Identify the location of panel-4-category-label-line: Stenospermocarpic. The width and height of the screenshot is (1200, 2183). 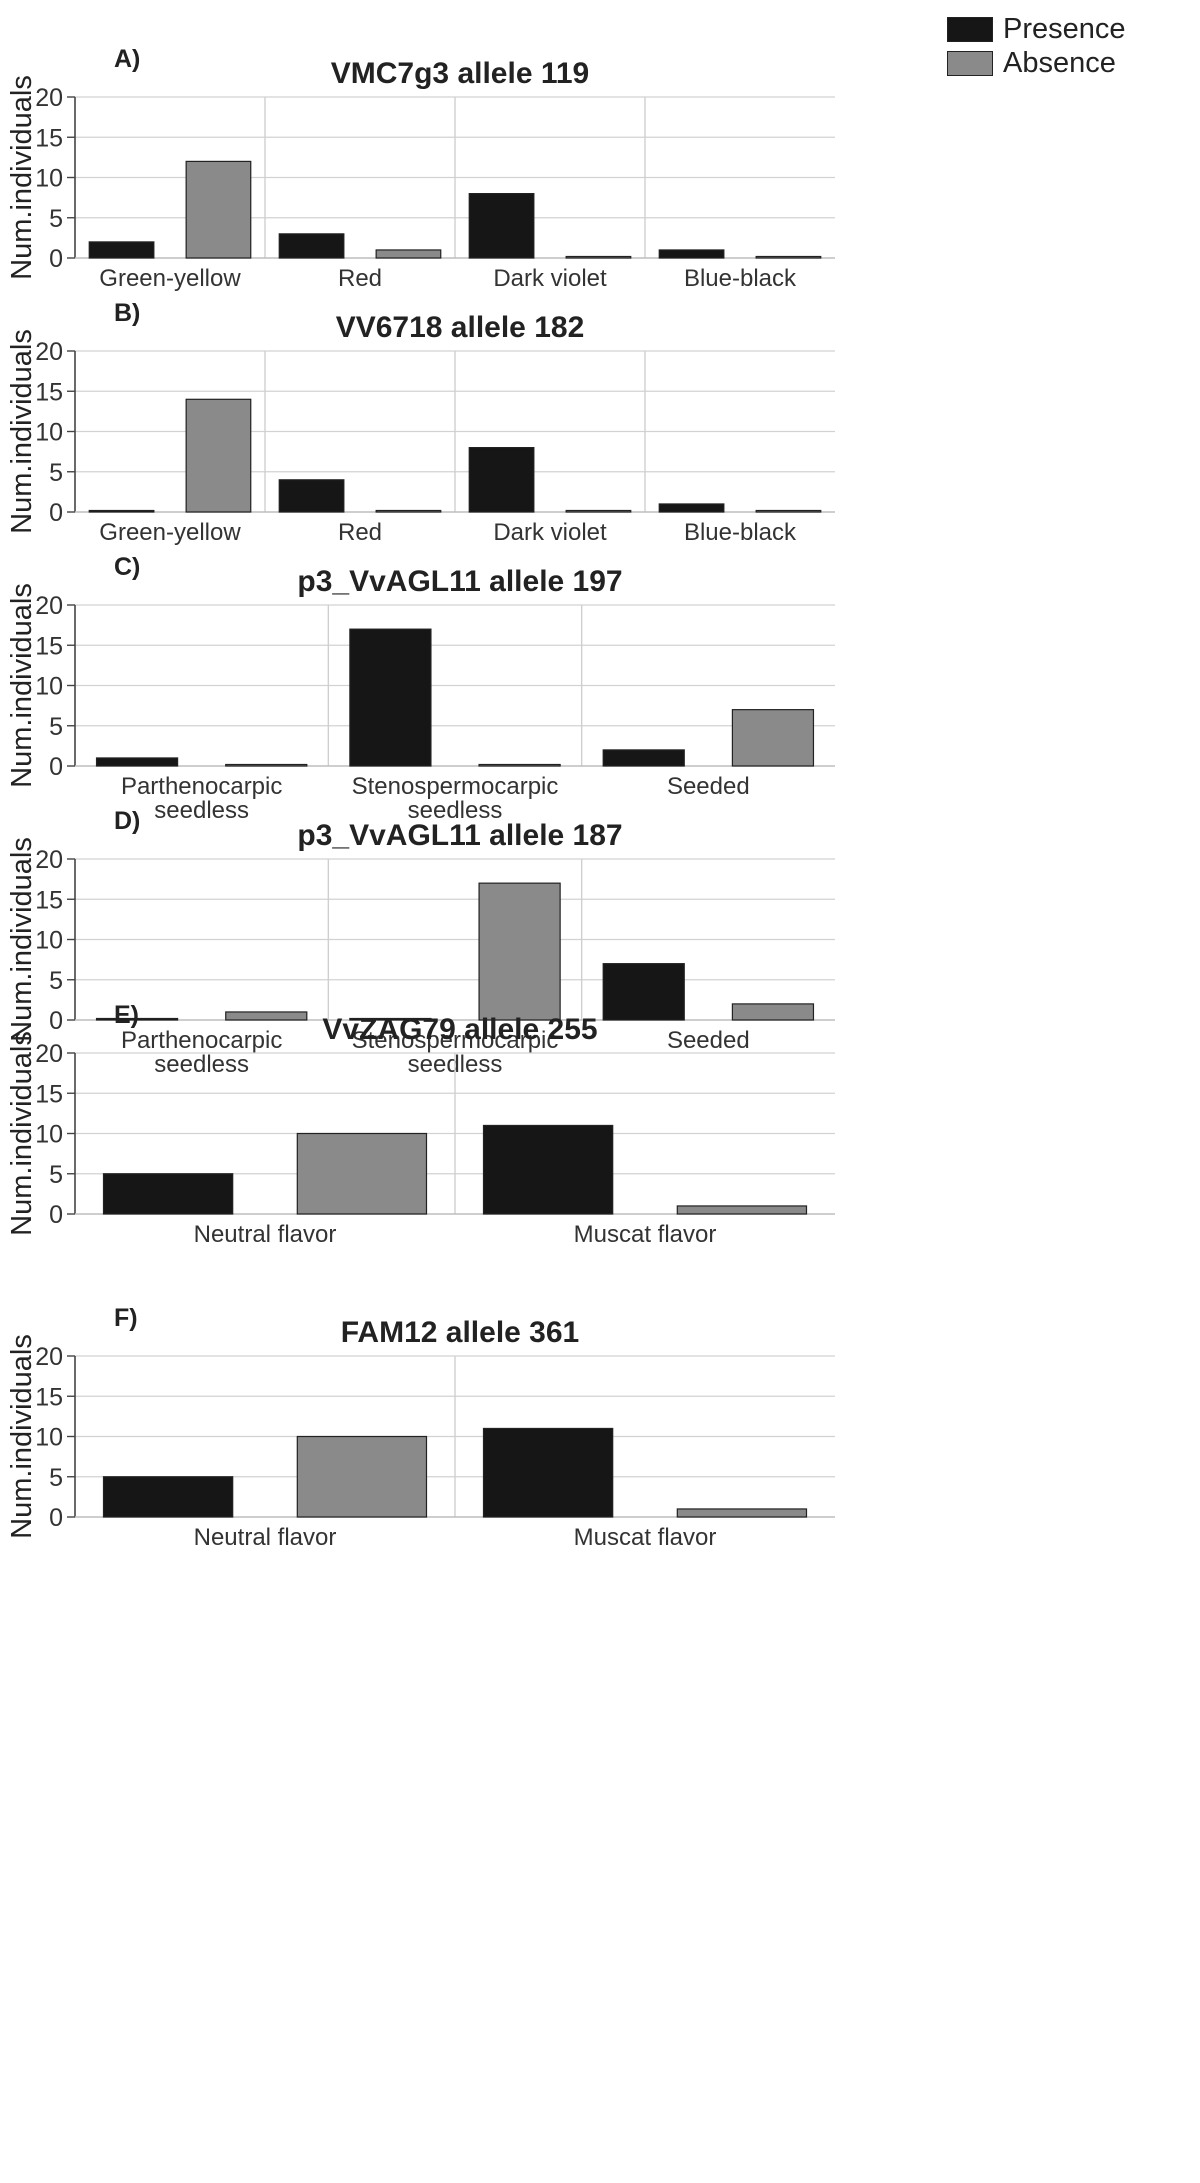
(455, 1040).